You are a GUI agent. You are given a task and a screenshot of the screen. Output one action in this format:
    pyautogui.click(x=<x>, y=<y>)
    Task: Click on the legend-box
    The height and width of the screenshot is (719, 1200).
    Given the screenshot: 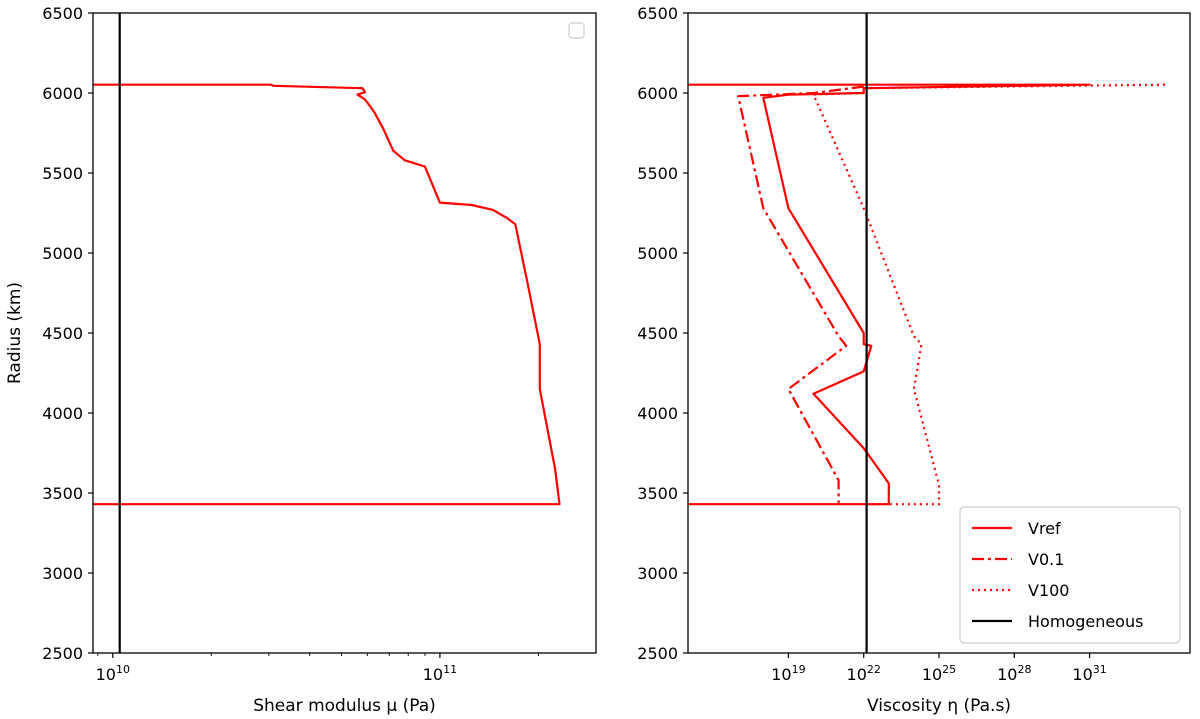 What is the action you would take?
    pyautogui.click(x=1070, y=575)
    